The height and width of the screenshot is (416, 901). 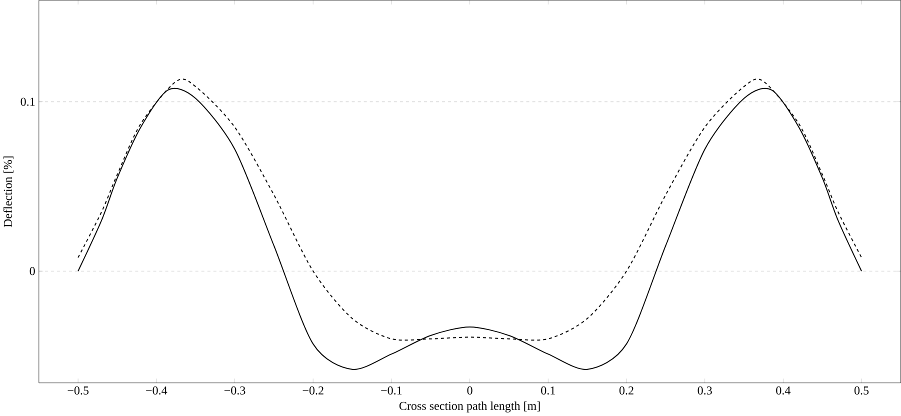 What do you see at coordinates (313, 390) in the screenshot?
I see `x-tick-label: −0.2` at bounding box center [313, 390].